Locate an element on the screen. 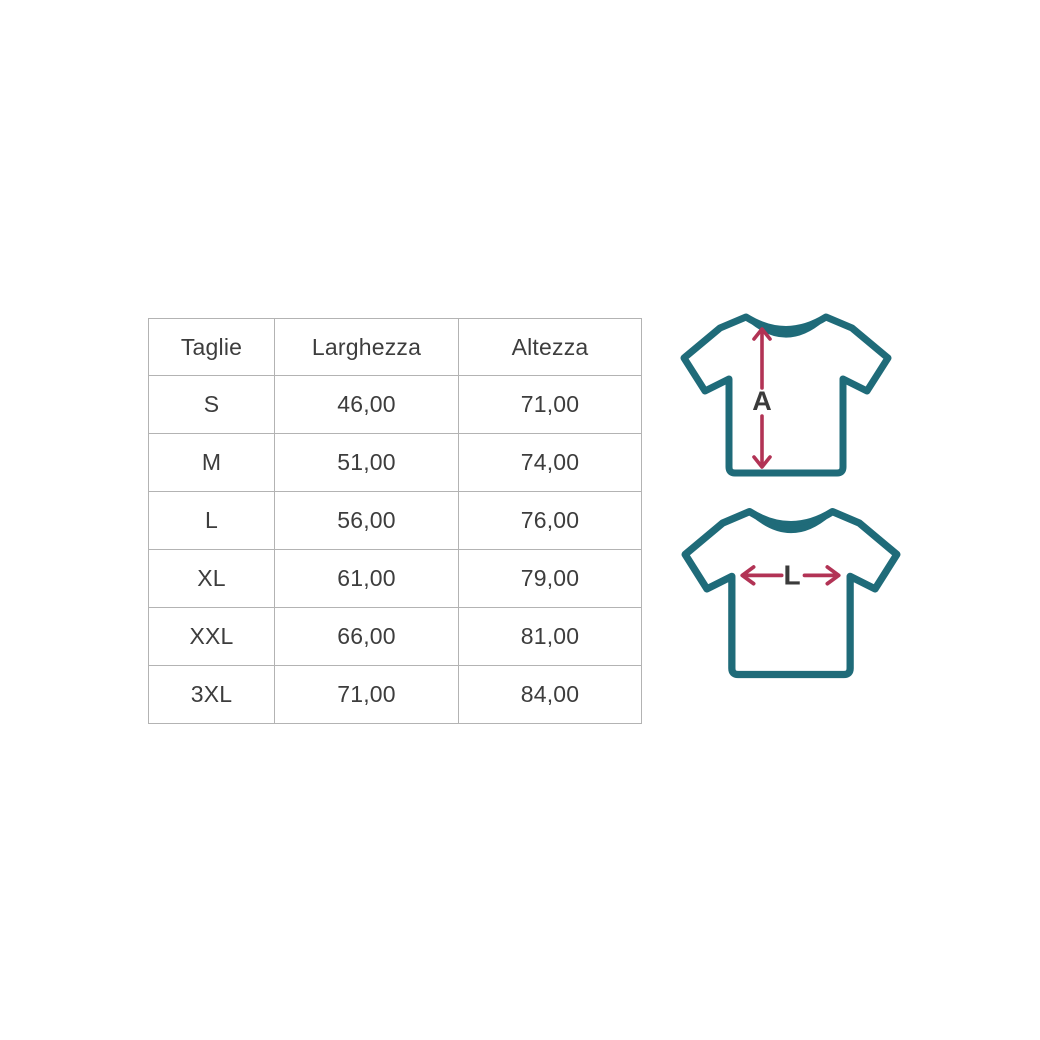 This screenshot has width=1040, height=1040. larghezza-cell: 46,00 is located at coordinates (366, 404).